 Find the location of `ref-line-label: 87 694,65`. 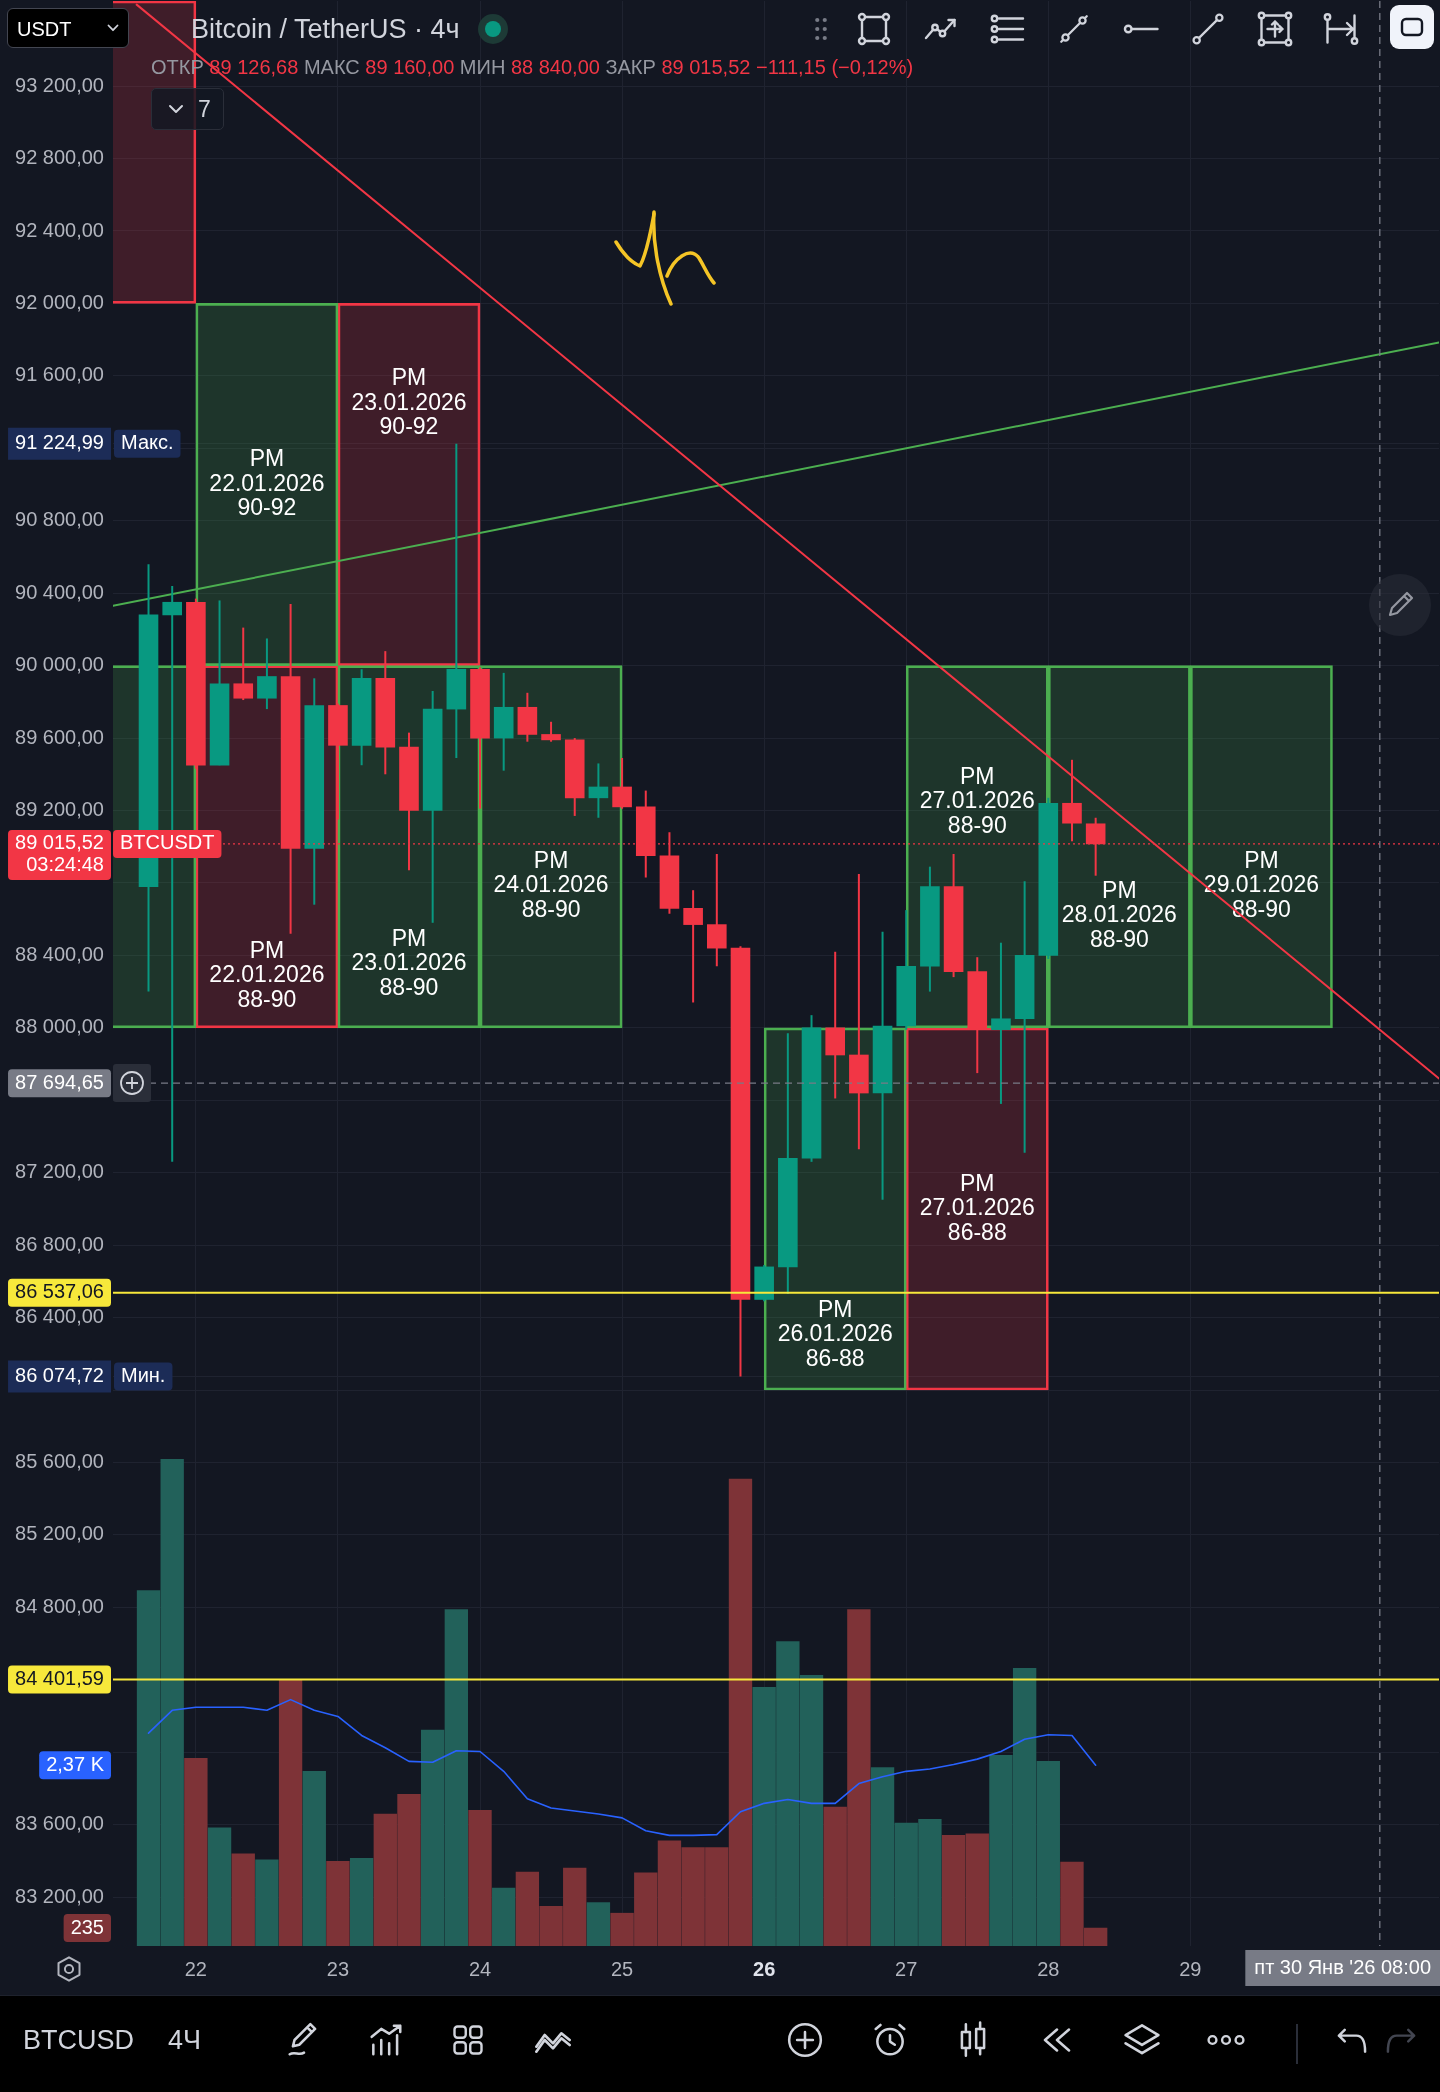

ref-line-label: 87 694,65 is located at coordinates (59, 1081).